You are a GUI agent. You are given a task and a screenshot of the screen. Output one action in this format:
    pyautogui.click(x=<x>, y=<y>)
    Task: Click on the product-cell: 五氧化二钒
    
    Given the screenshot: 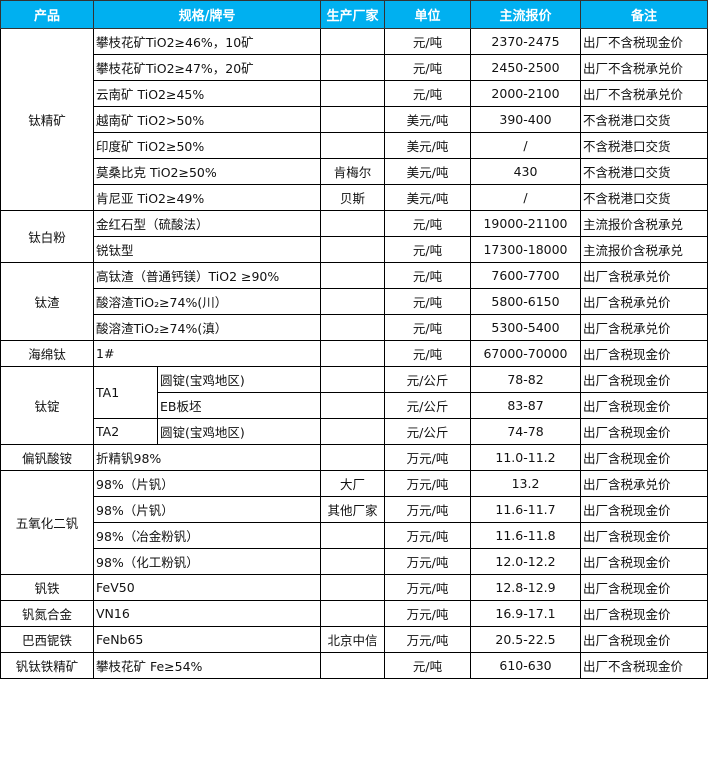 What is the action you would take?
    pyautogui.click(x=47, y=522)
    